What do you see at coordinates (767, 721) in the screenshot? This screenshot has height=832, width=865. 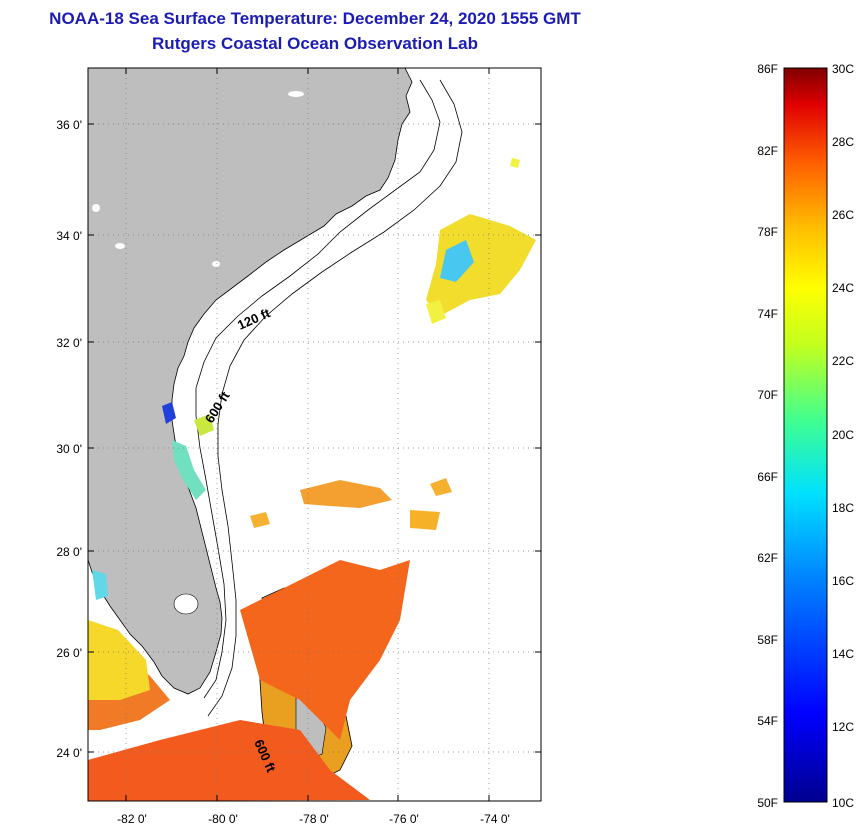 I see `colorbar-f-label: 54F` at bounding box center [767, 721].